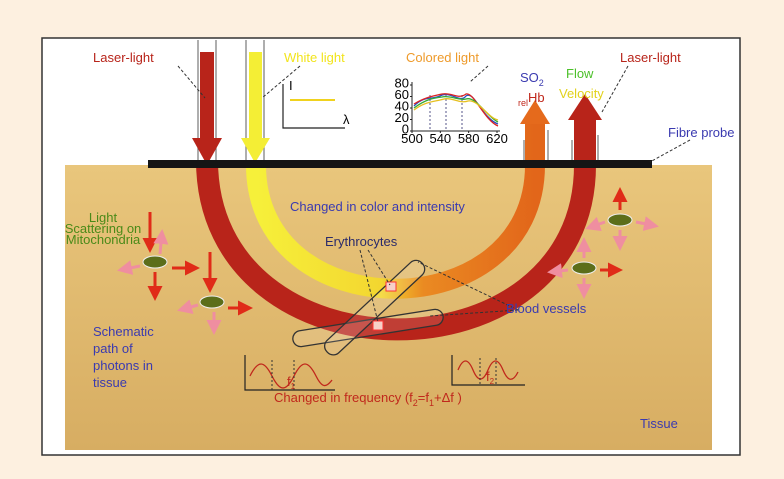 The height and width of the screenshot is (479, 784). I want to click on mitochondria, so click(387, 261).